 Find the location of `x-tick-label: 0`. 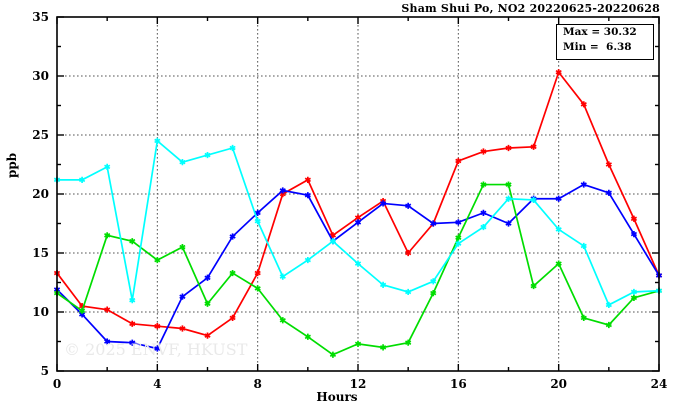

x-tick-label: 0 is located at coordinates (57, 384).